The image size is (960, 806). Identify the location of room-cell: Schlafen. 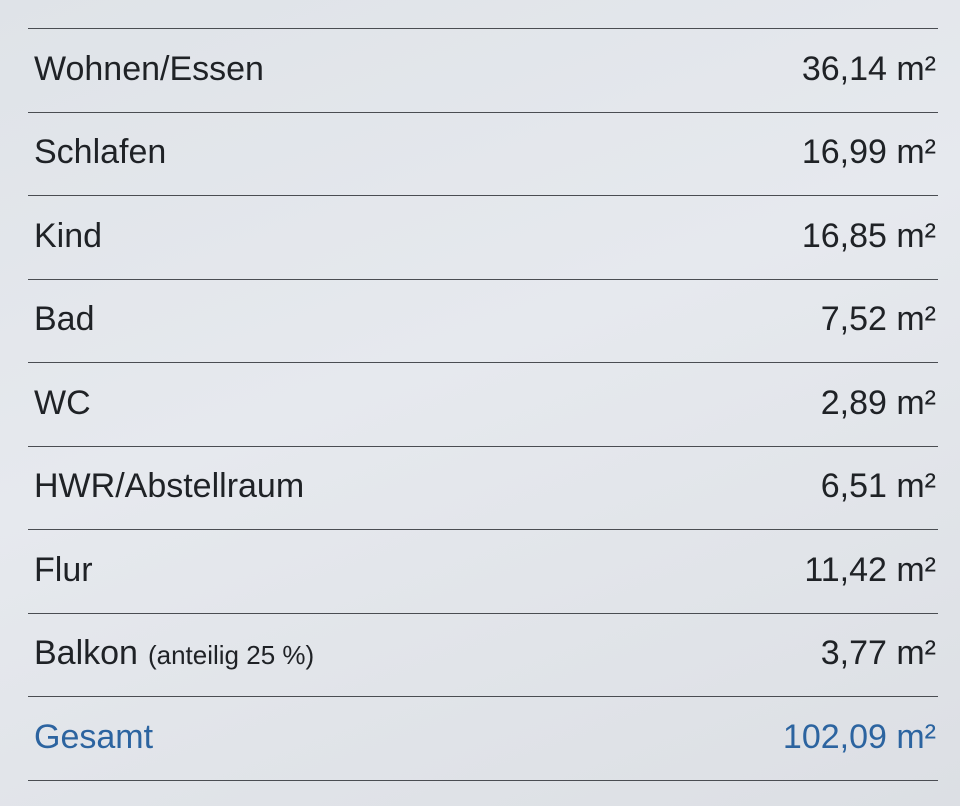
(97, 152).